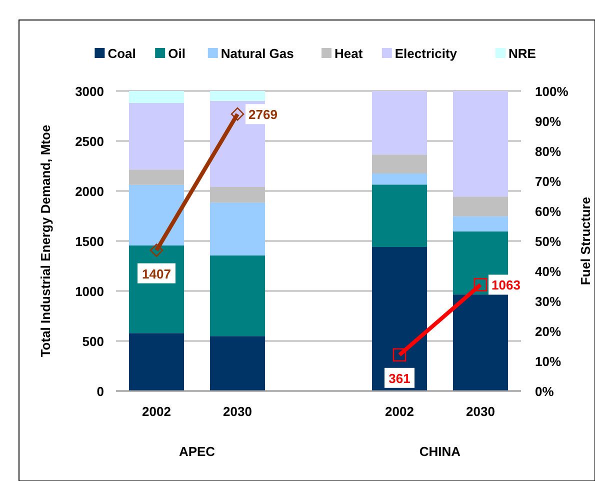  I want to click on y2-tick-label: 0%, so click(544, 391).